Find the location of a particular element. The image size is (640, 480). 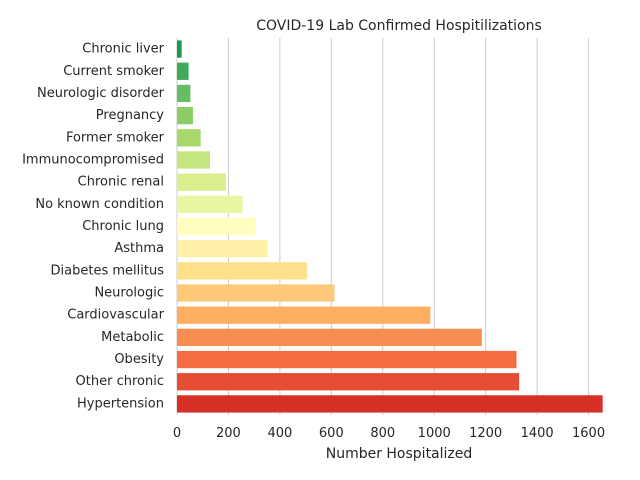

x-tick-label: 600 is located at coordinates (331, 433).